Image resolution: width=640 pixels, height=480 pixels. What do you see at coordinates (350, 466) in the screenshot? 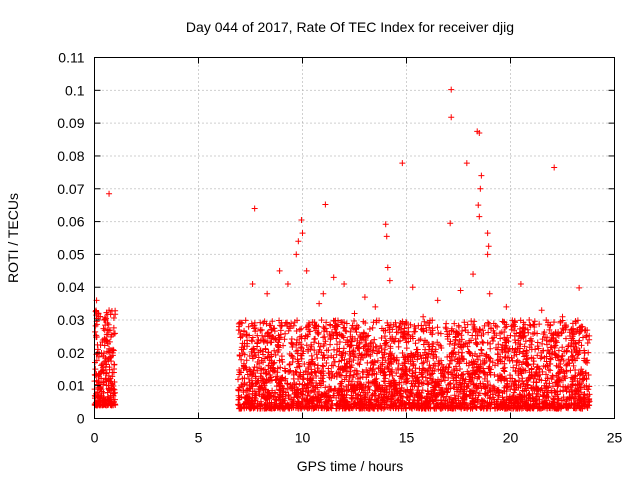
I see `x-axis-label: GPS time / hours` at bounding box center [350, 466].